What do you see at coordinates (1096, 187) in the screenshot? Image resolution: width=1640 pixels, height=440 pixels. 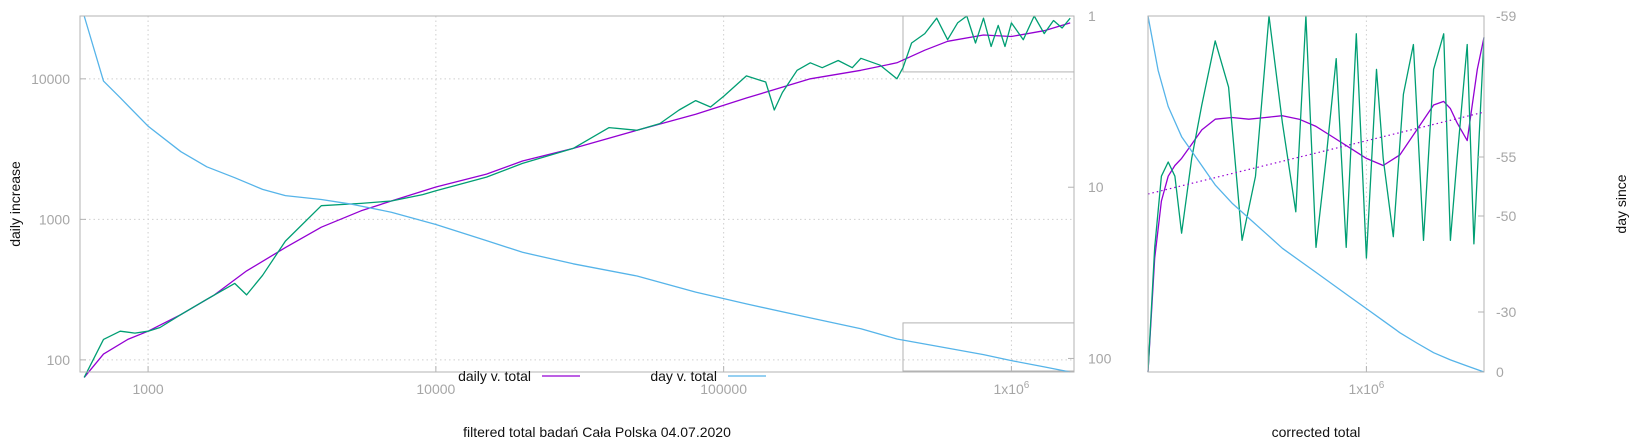 I see `y2-tick-label: 10` at bounding box center [1096, 187].